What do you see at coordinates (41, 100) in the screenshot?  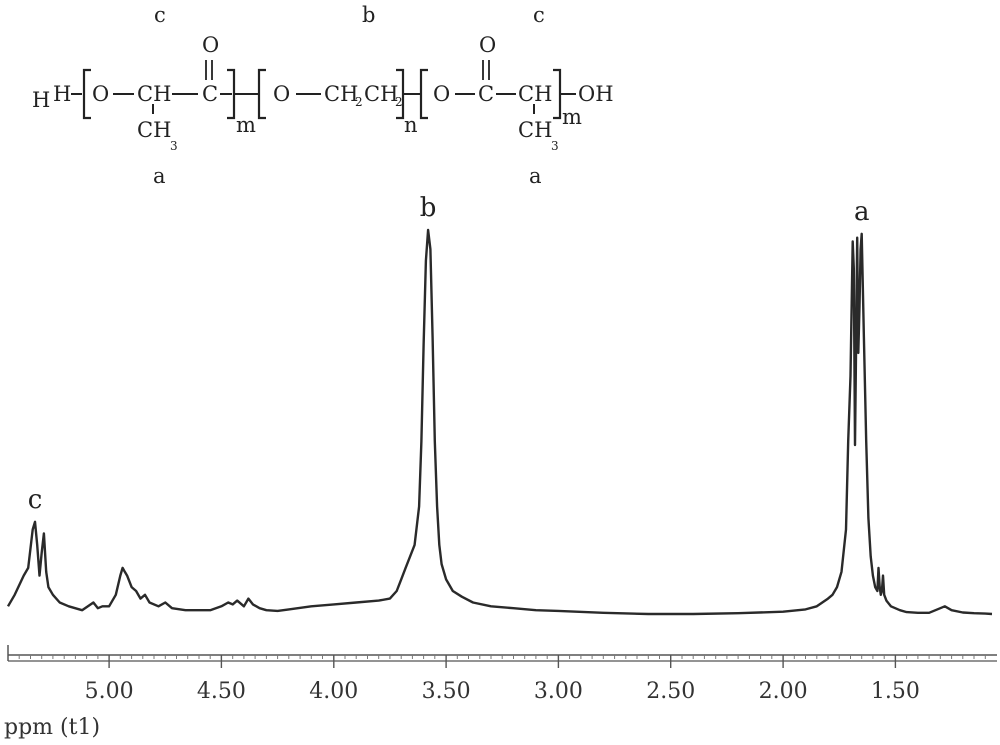 I see `structure-h-end: H` at bounding box center [41, 100].